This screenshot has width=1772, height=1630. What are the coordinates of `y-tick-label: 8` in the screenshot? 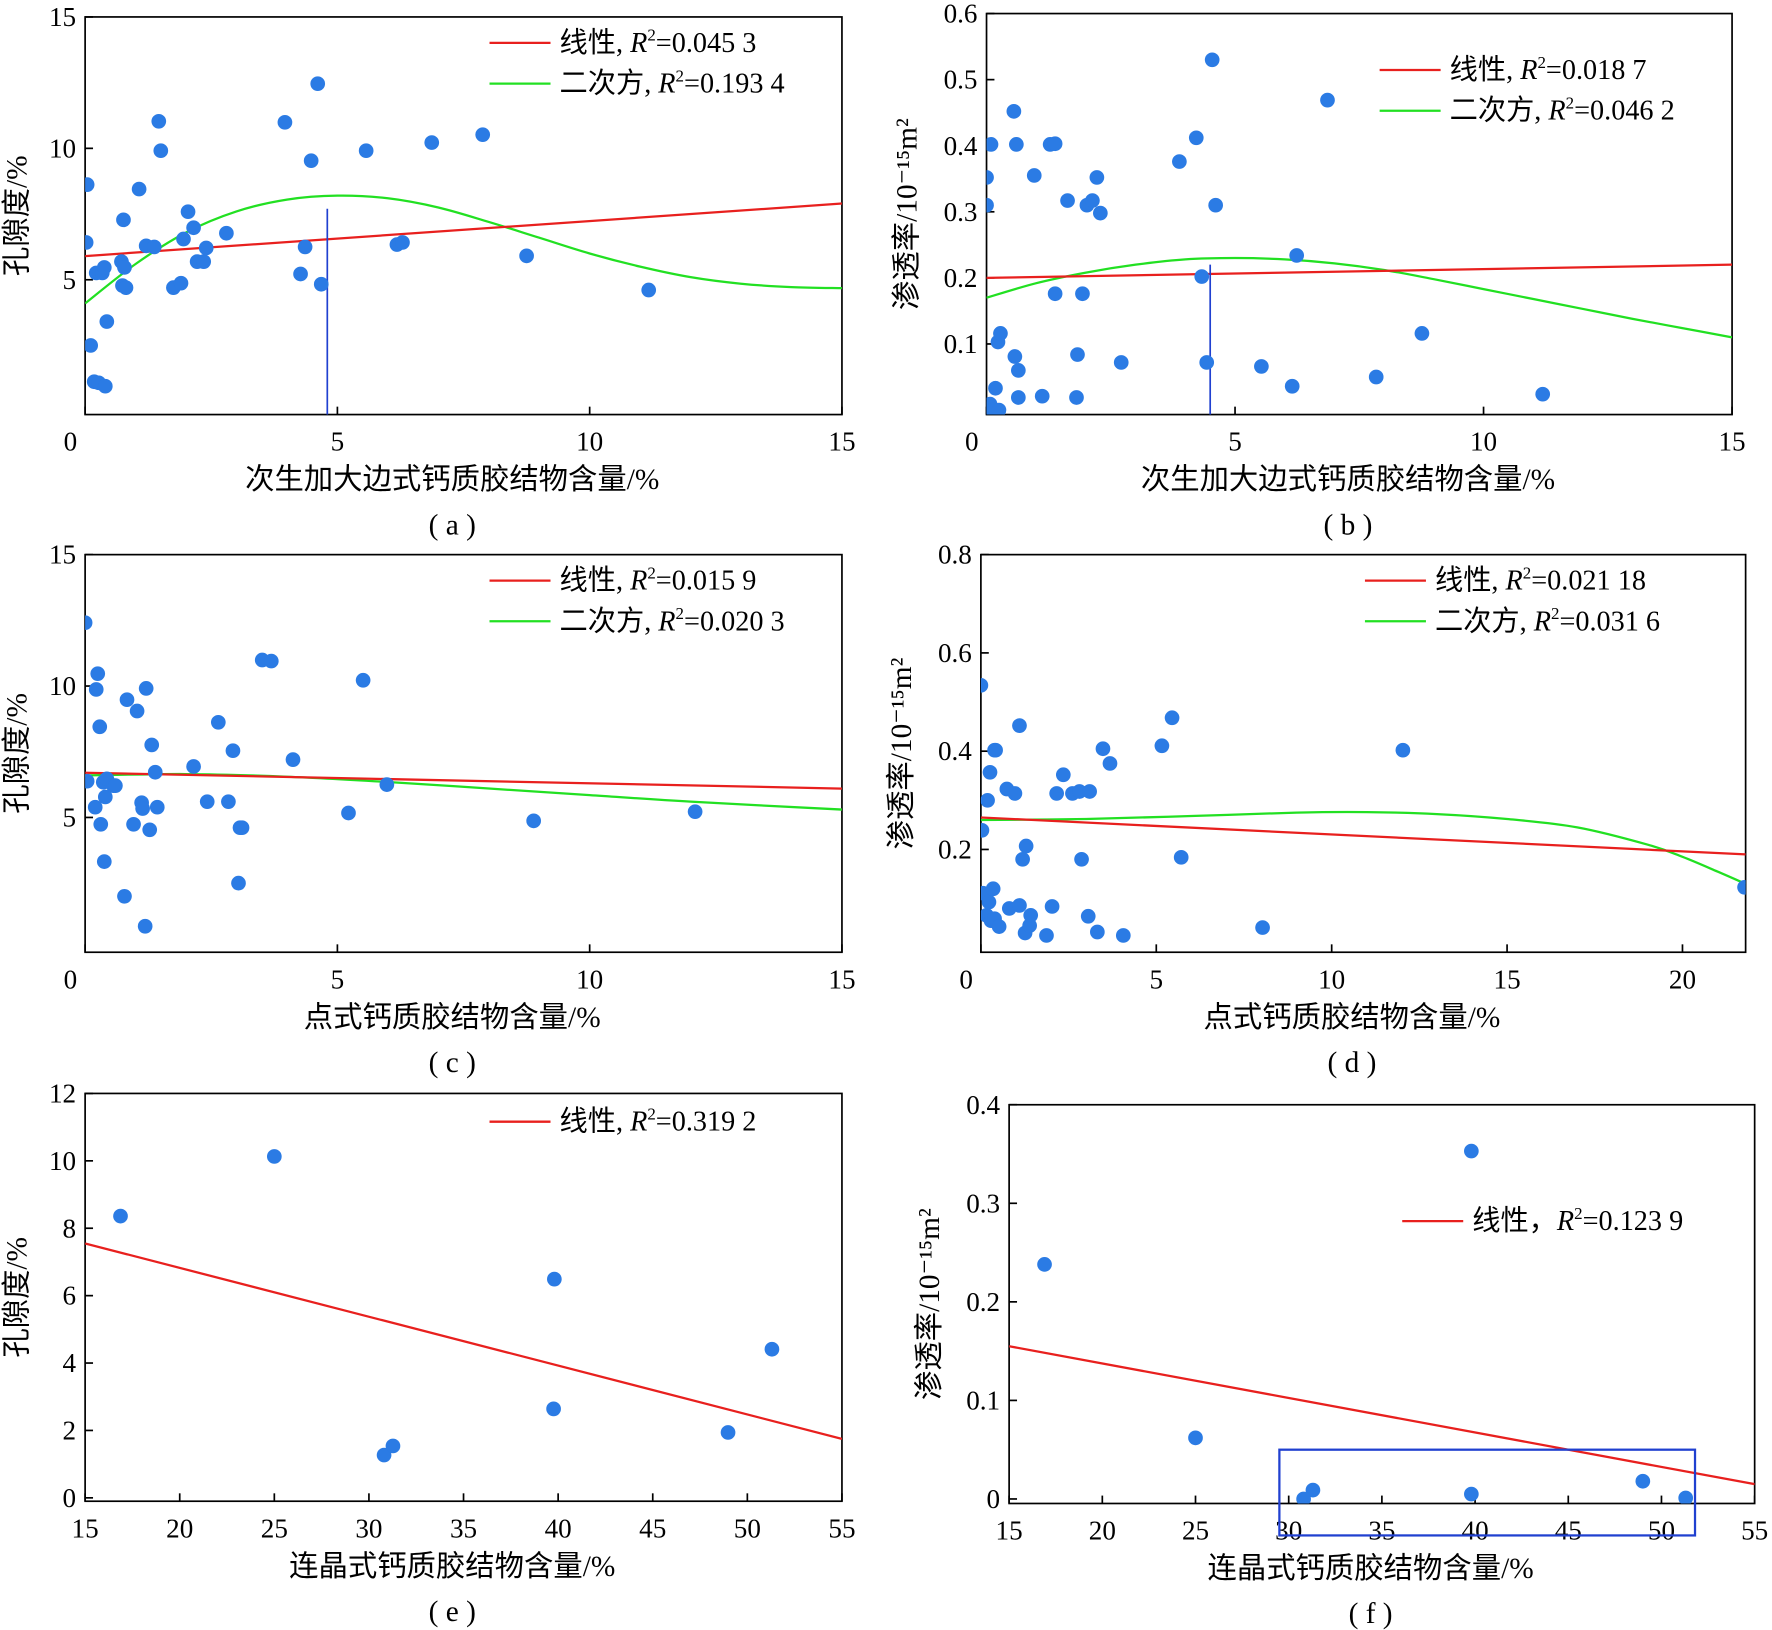 It's located at (70, 1228).